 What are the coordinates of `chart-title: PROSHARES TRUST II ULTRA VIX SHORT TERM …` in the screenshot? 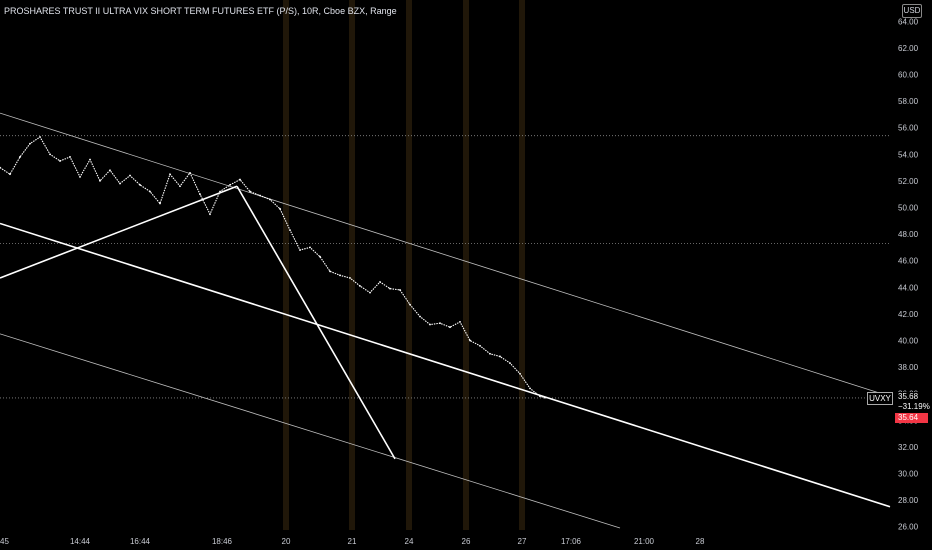 It's located at (200, 11).